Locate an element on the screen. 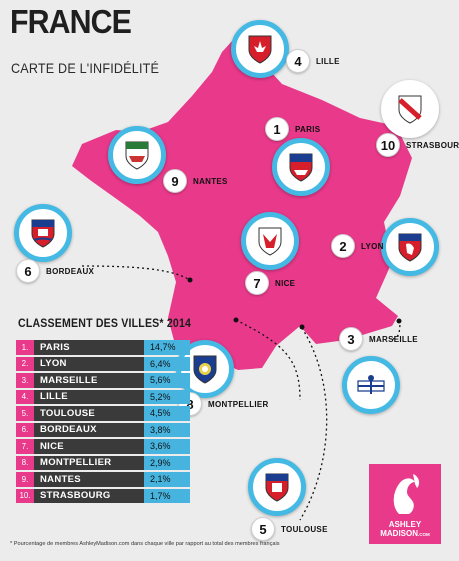 This screenshot has width=459, height=561. ranking-row: 8. MONTPELLIER 2,9% is located at coordinates (103, 462).